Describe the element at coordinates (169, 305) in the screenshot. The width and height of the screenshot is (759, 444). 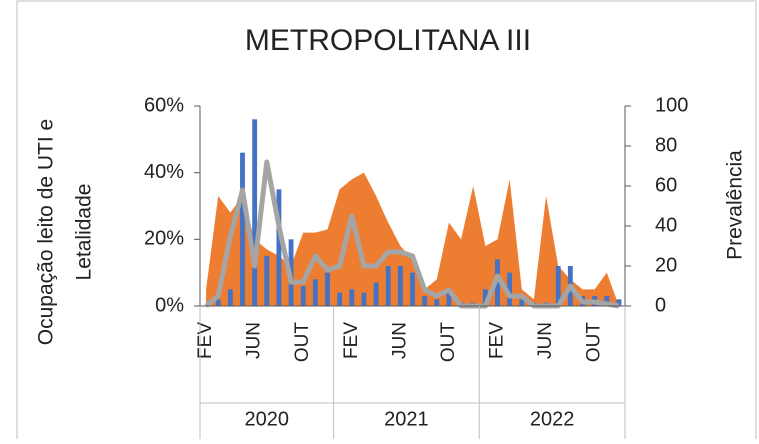
I see `y-tick-label: 0%` at that location.